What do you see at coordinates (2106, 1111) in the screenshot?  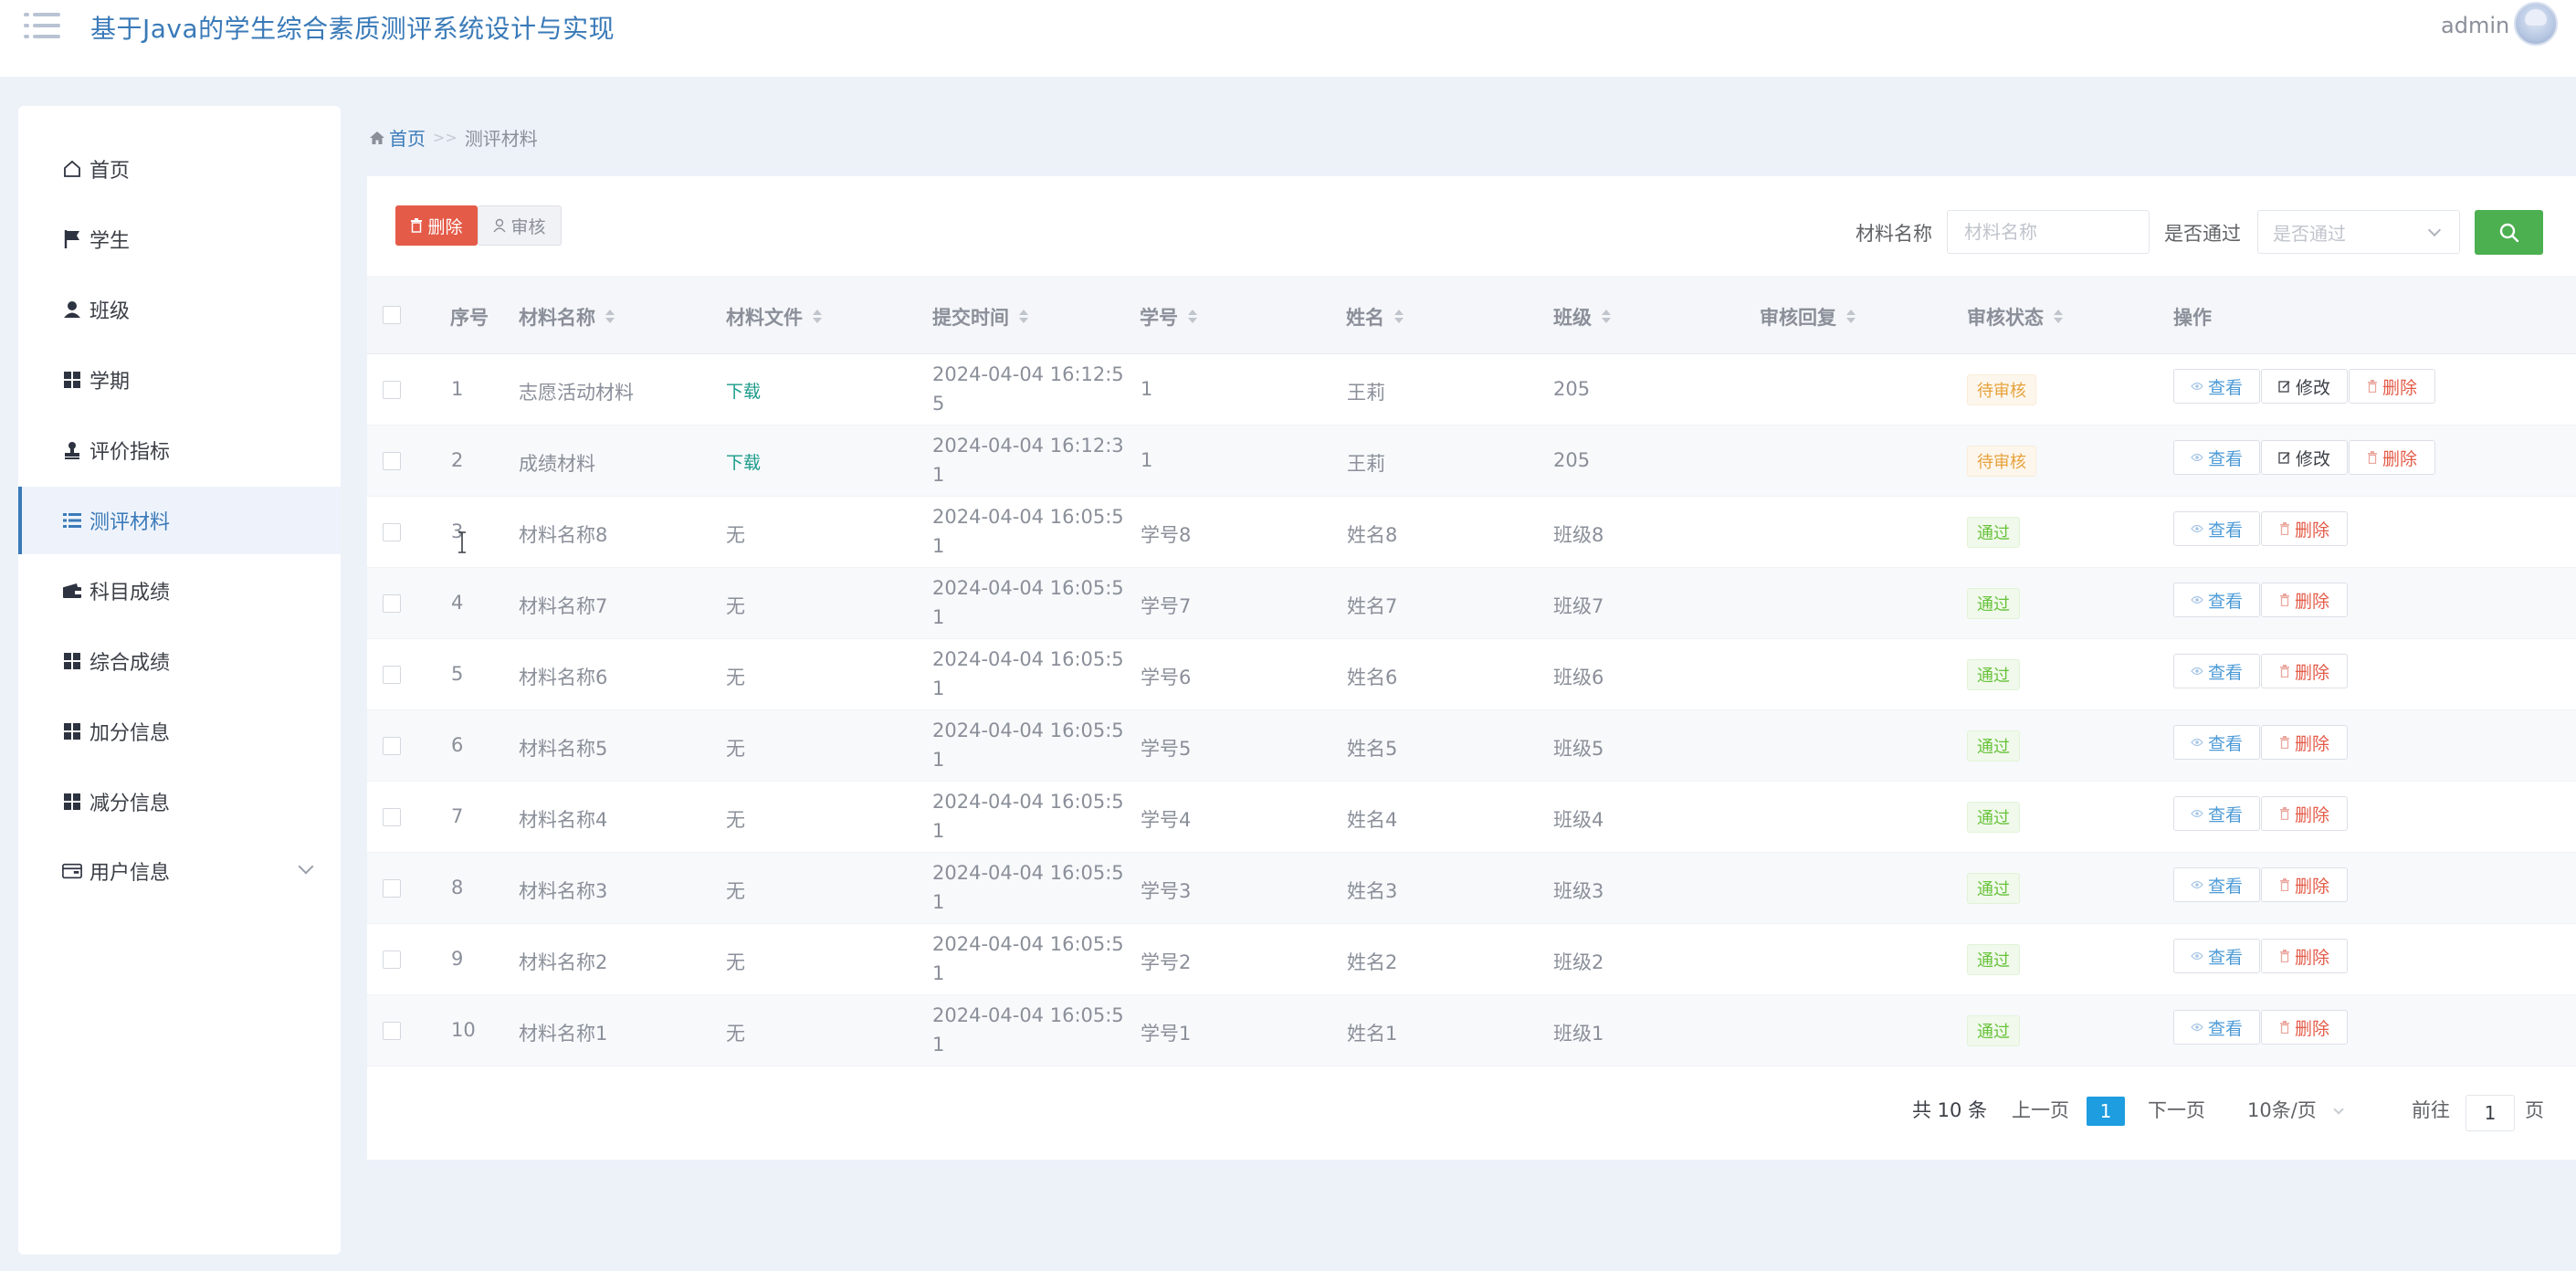 I see `pagination-page-current: 1` at bounding box center [2106, 1111].